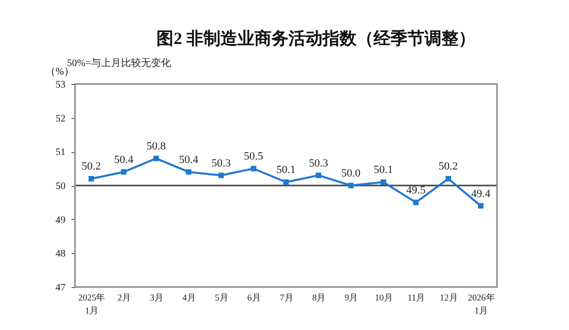 Image resolution: width=569 pixels, height=330 pixels. I want to click on y-tick-label: 49, so click(61, 220).